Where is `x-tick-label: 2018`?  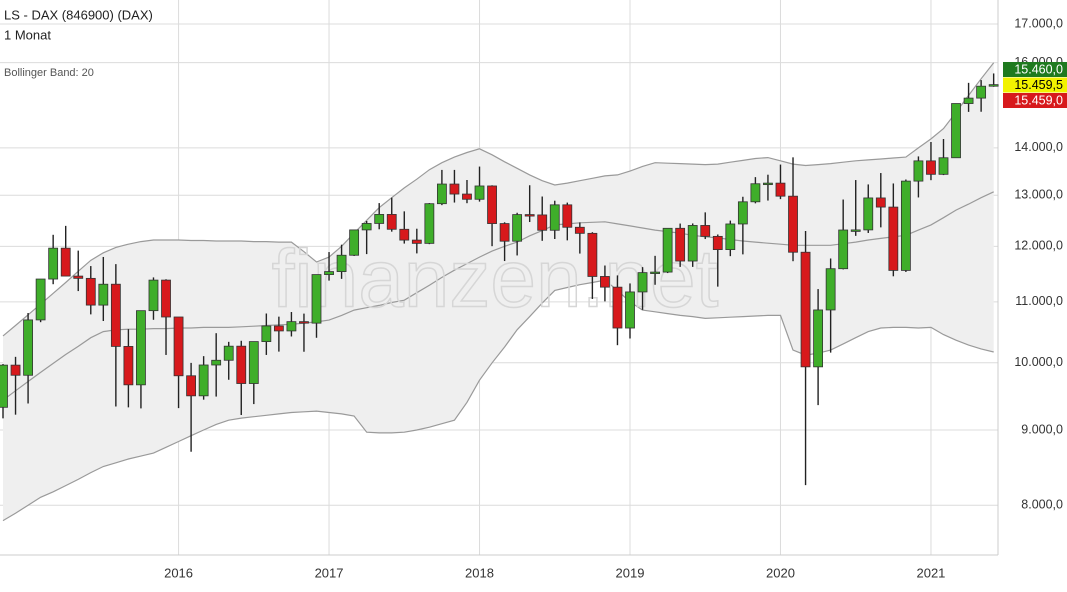
x-tick-label: 2018 is located at coordinates (479, 572).